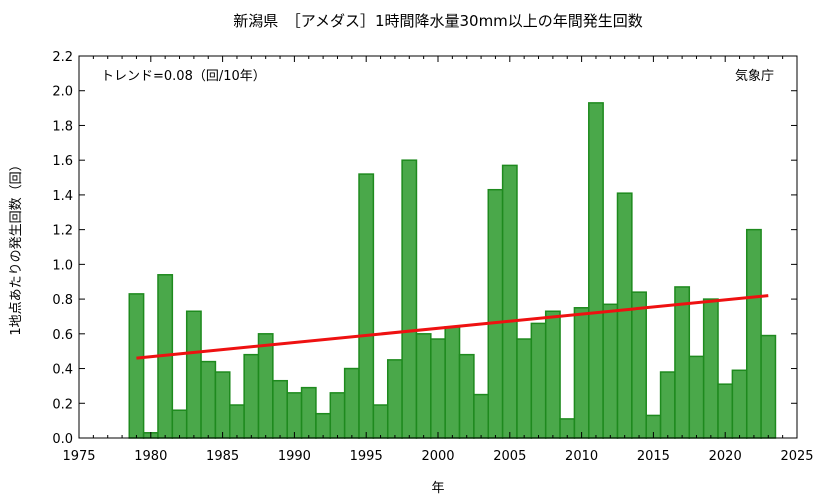 This screenshot has height=498, width=833. I want to click on bar-1997, so click(394, 399).